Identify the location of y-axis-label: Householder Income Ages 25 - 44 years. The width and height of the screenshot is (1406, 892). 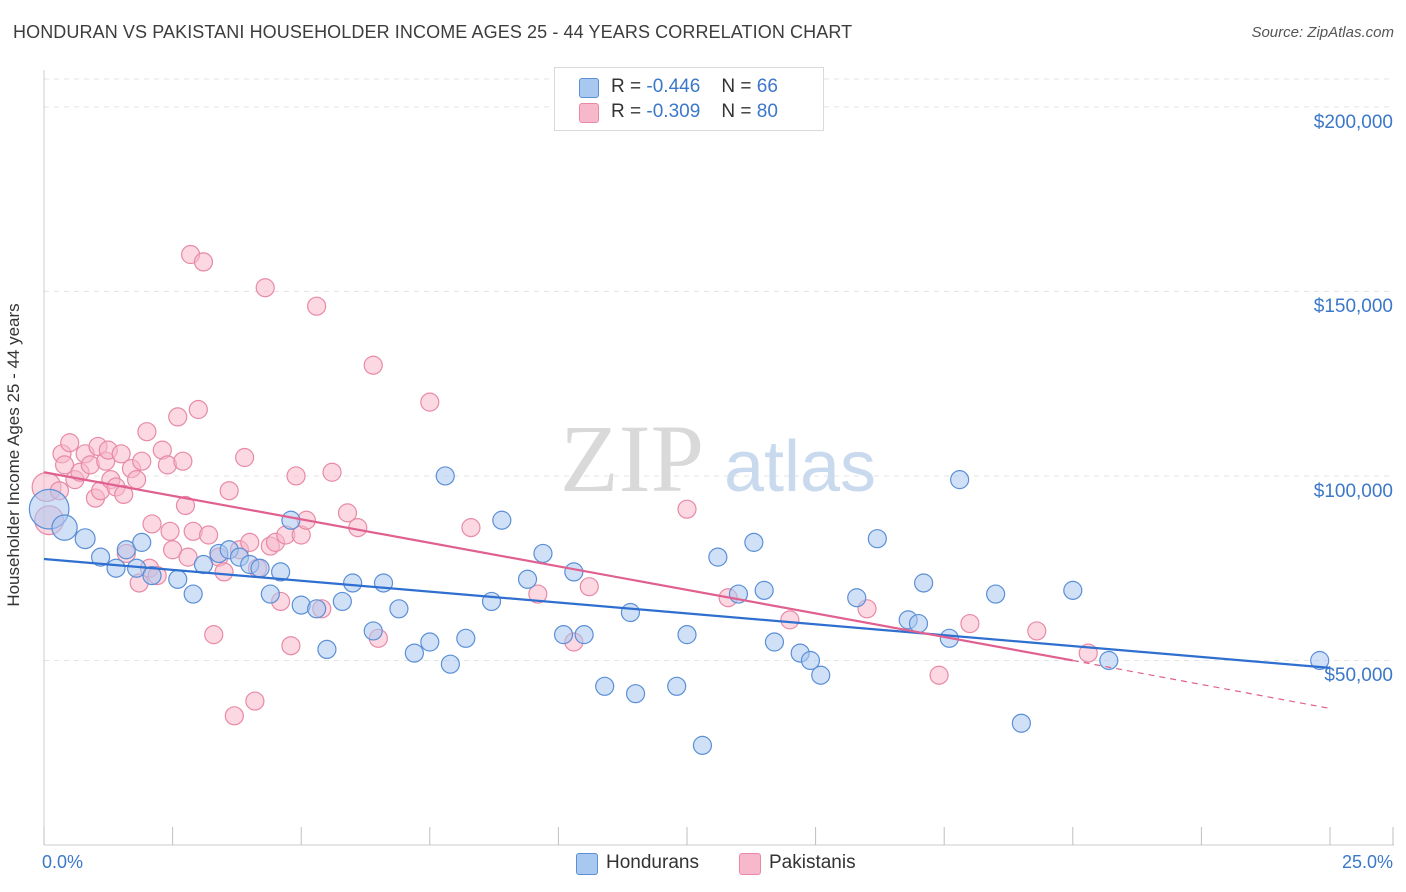
(13, 455).